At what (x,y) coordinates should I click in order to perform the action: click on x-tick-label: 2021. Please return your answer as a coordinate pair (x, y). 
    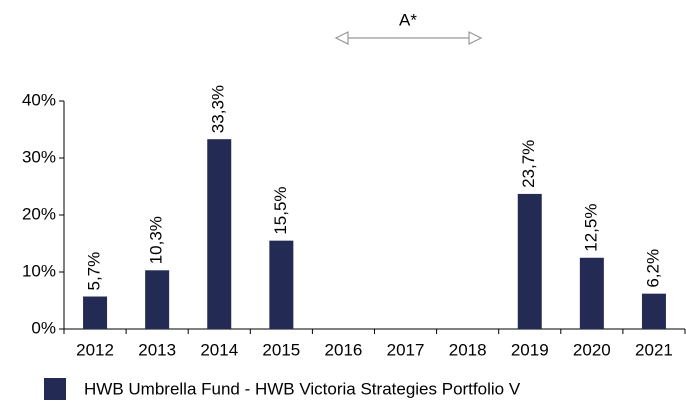
    Looking at the image, I should click on (654, 349).